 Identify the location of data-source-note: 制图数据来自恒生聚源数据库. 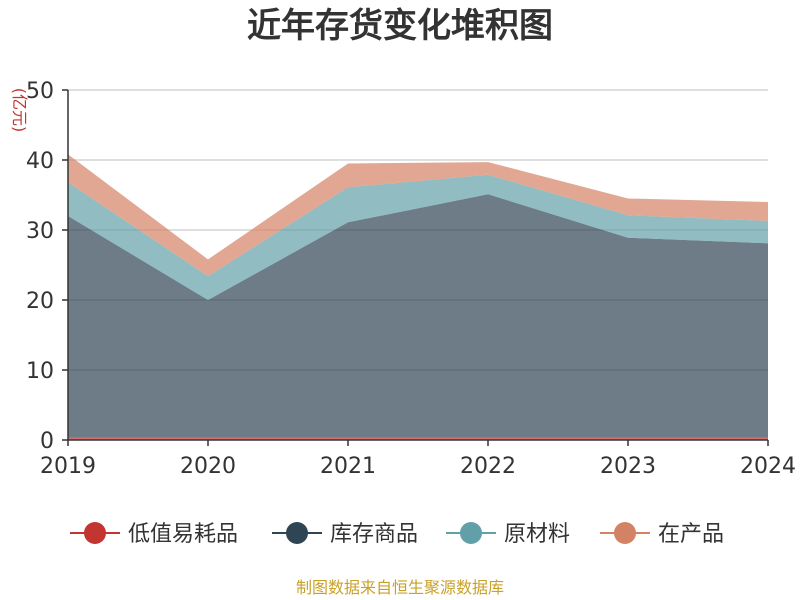
(399, 587).